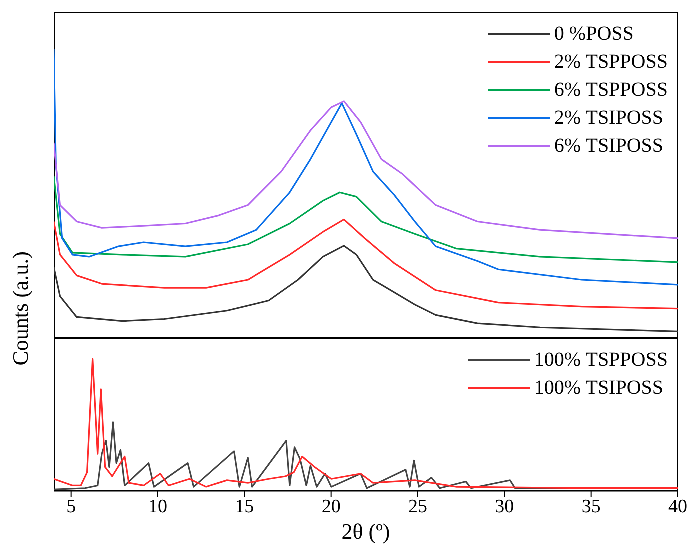 This screenshot has width=691, height=551. What do you see at coordinates (609, 146) in the screenshot?
I see `legend-label: 6% TSIPOSS` at bounding box center [609, 146].